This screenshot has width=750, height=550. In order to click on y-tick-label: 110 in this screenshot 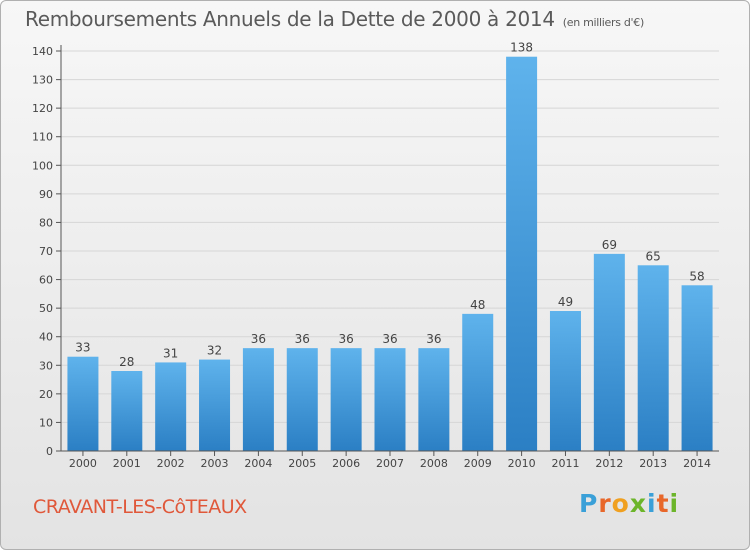, I will do `click(42, 137)`.